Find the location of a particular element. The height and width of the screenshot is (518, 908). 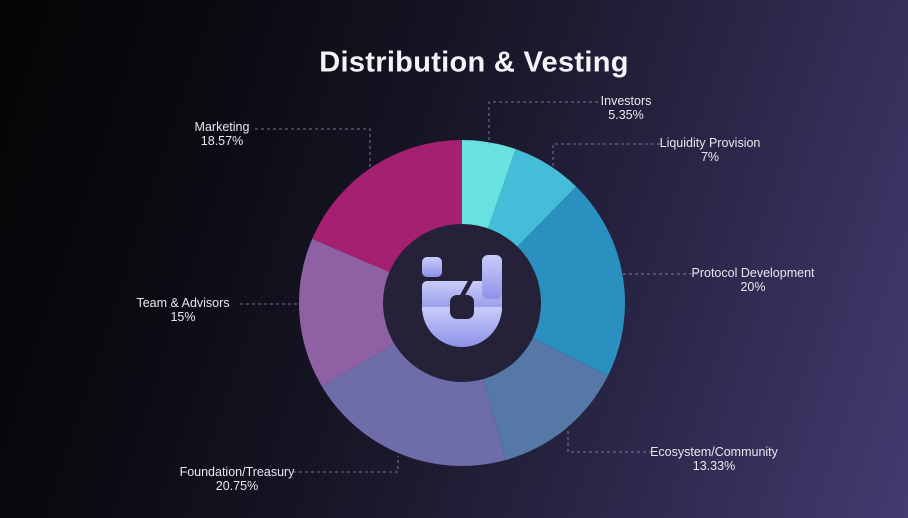

donut-slice-protocol-development is located at coordinates (544, 281).